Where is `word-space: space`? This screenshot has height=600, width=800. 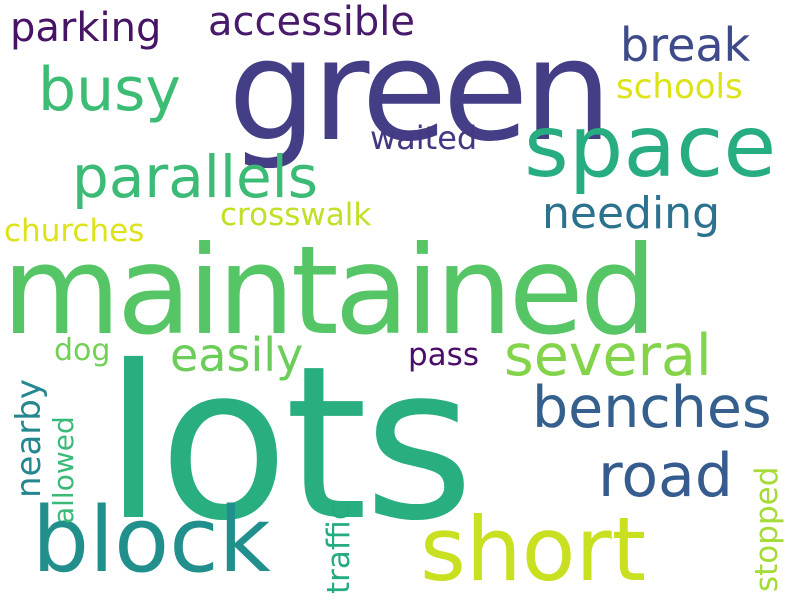 word-space: space is located at coordinates (650, 147).